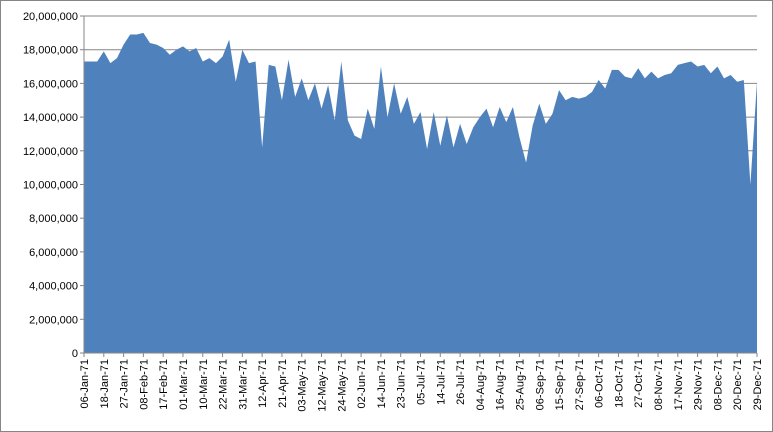  What do you see at coordinates (53, 320) in the screenshot?
I see `y-tick-label: 2,000,000` at bounding box center [53, 320].